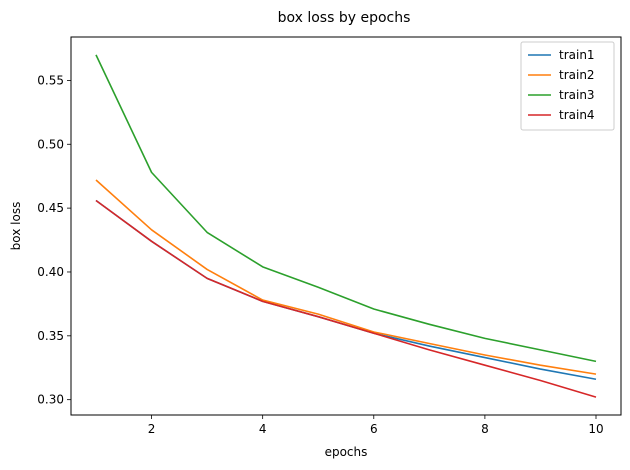 The image size is (630, 470). I want to click on y-tick-label: 0.40, so click(50, 272).